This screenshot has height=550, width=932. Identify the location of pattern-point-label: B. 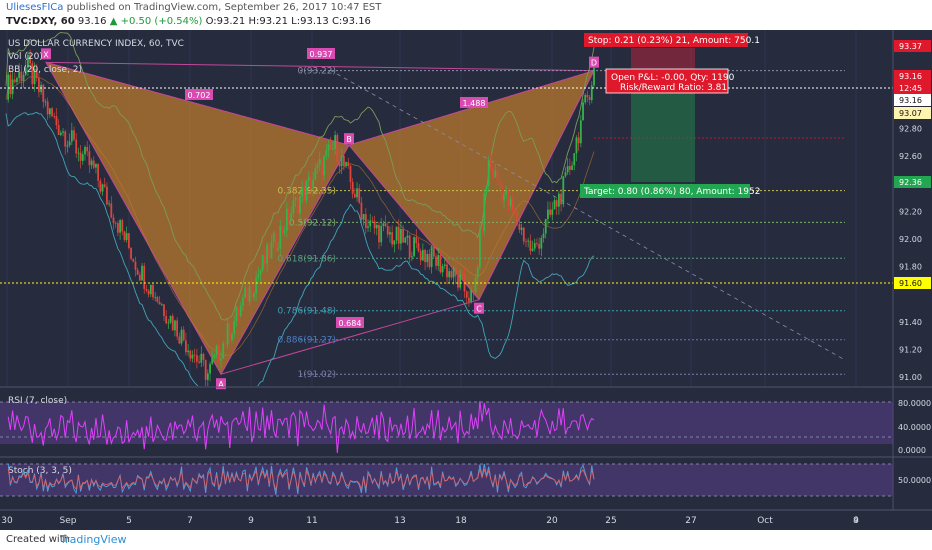
(349, 139).